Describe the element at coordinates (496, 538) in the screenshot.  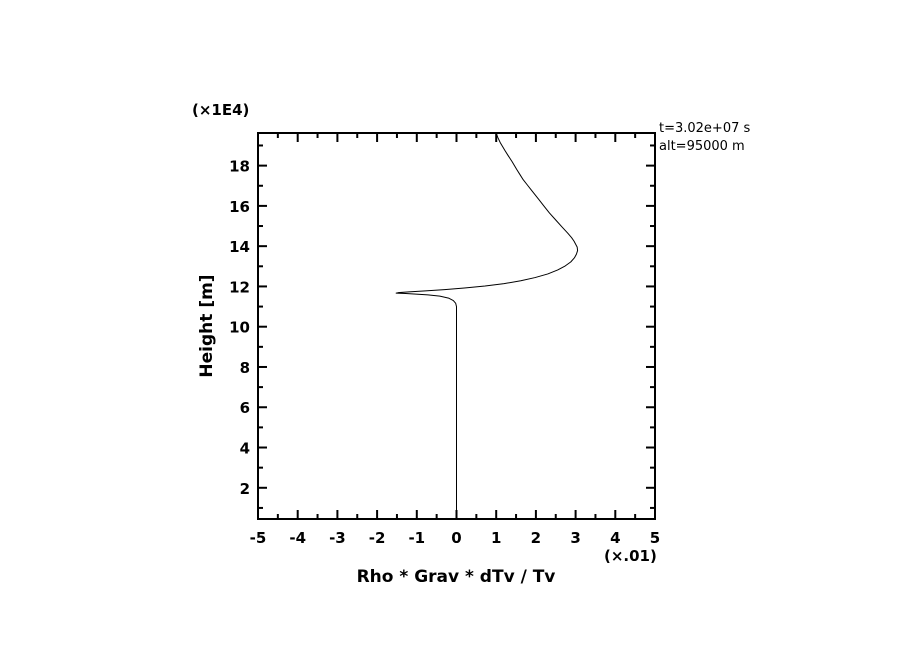
I see `x-tick-label: 1` at that location.